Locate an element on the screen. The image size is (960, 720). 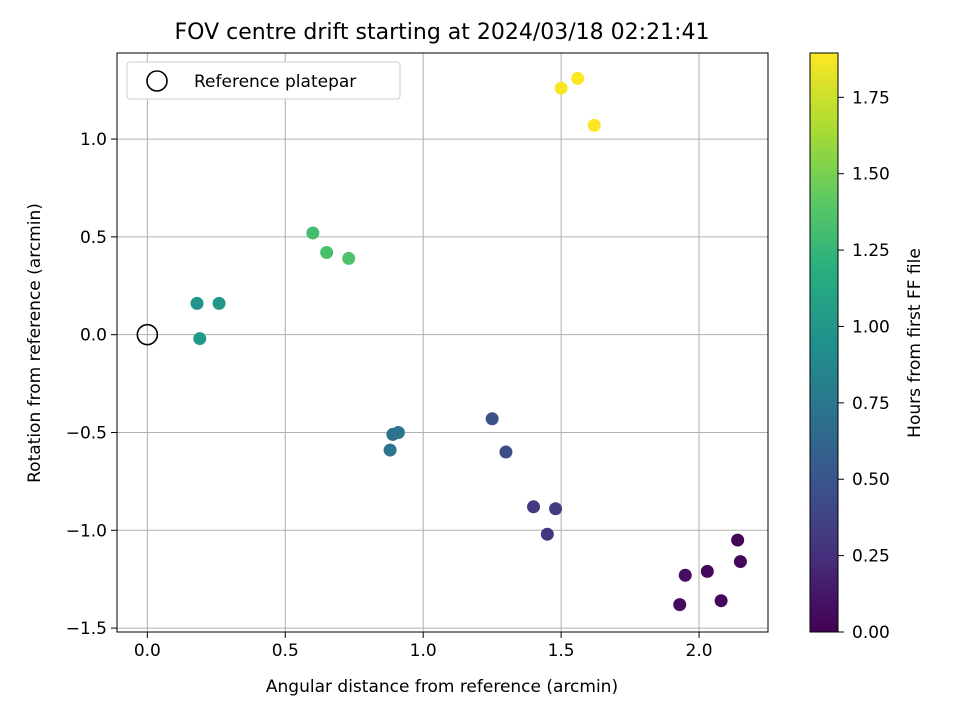
x-tick-label: 0.5 is located at coordinates (285, 651).